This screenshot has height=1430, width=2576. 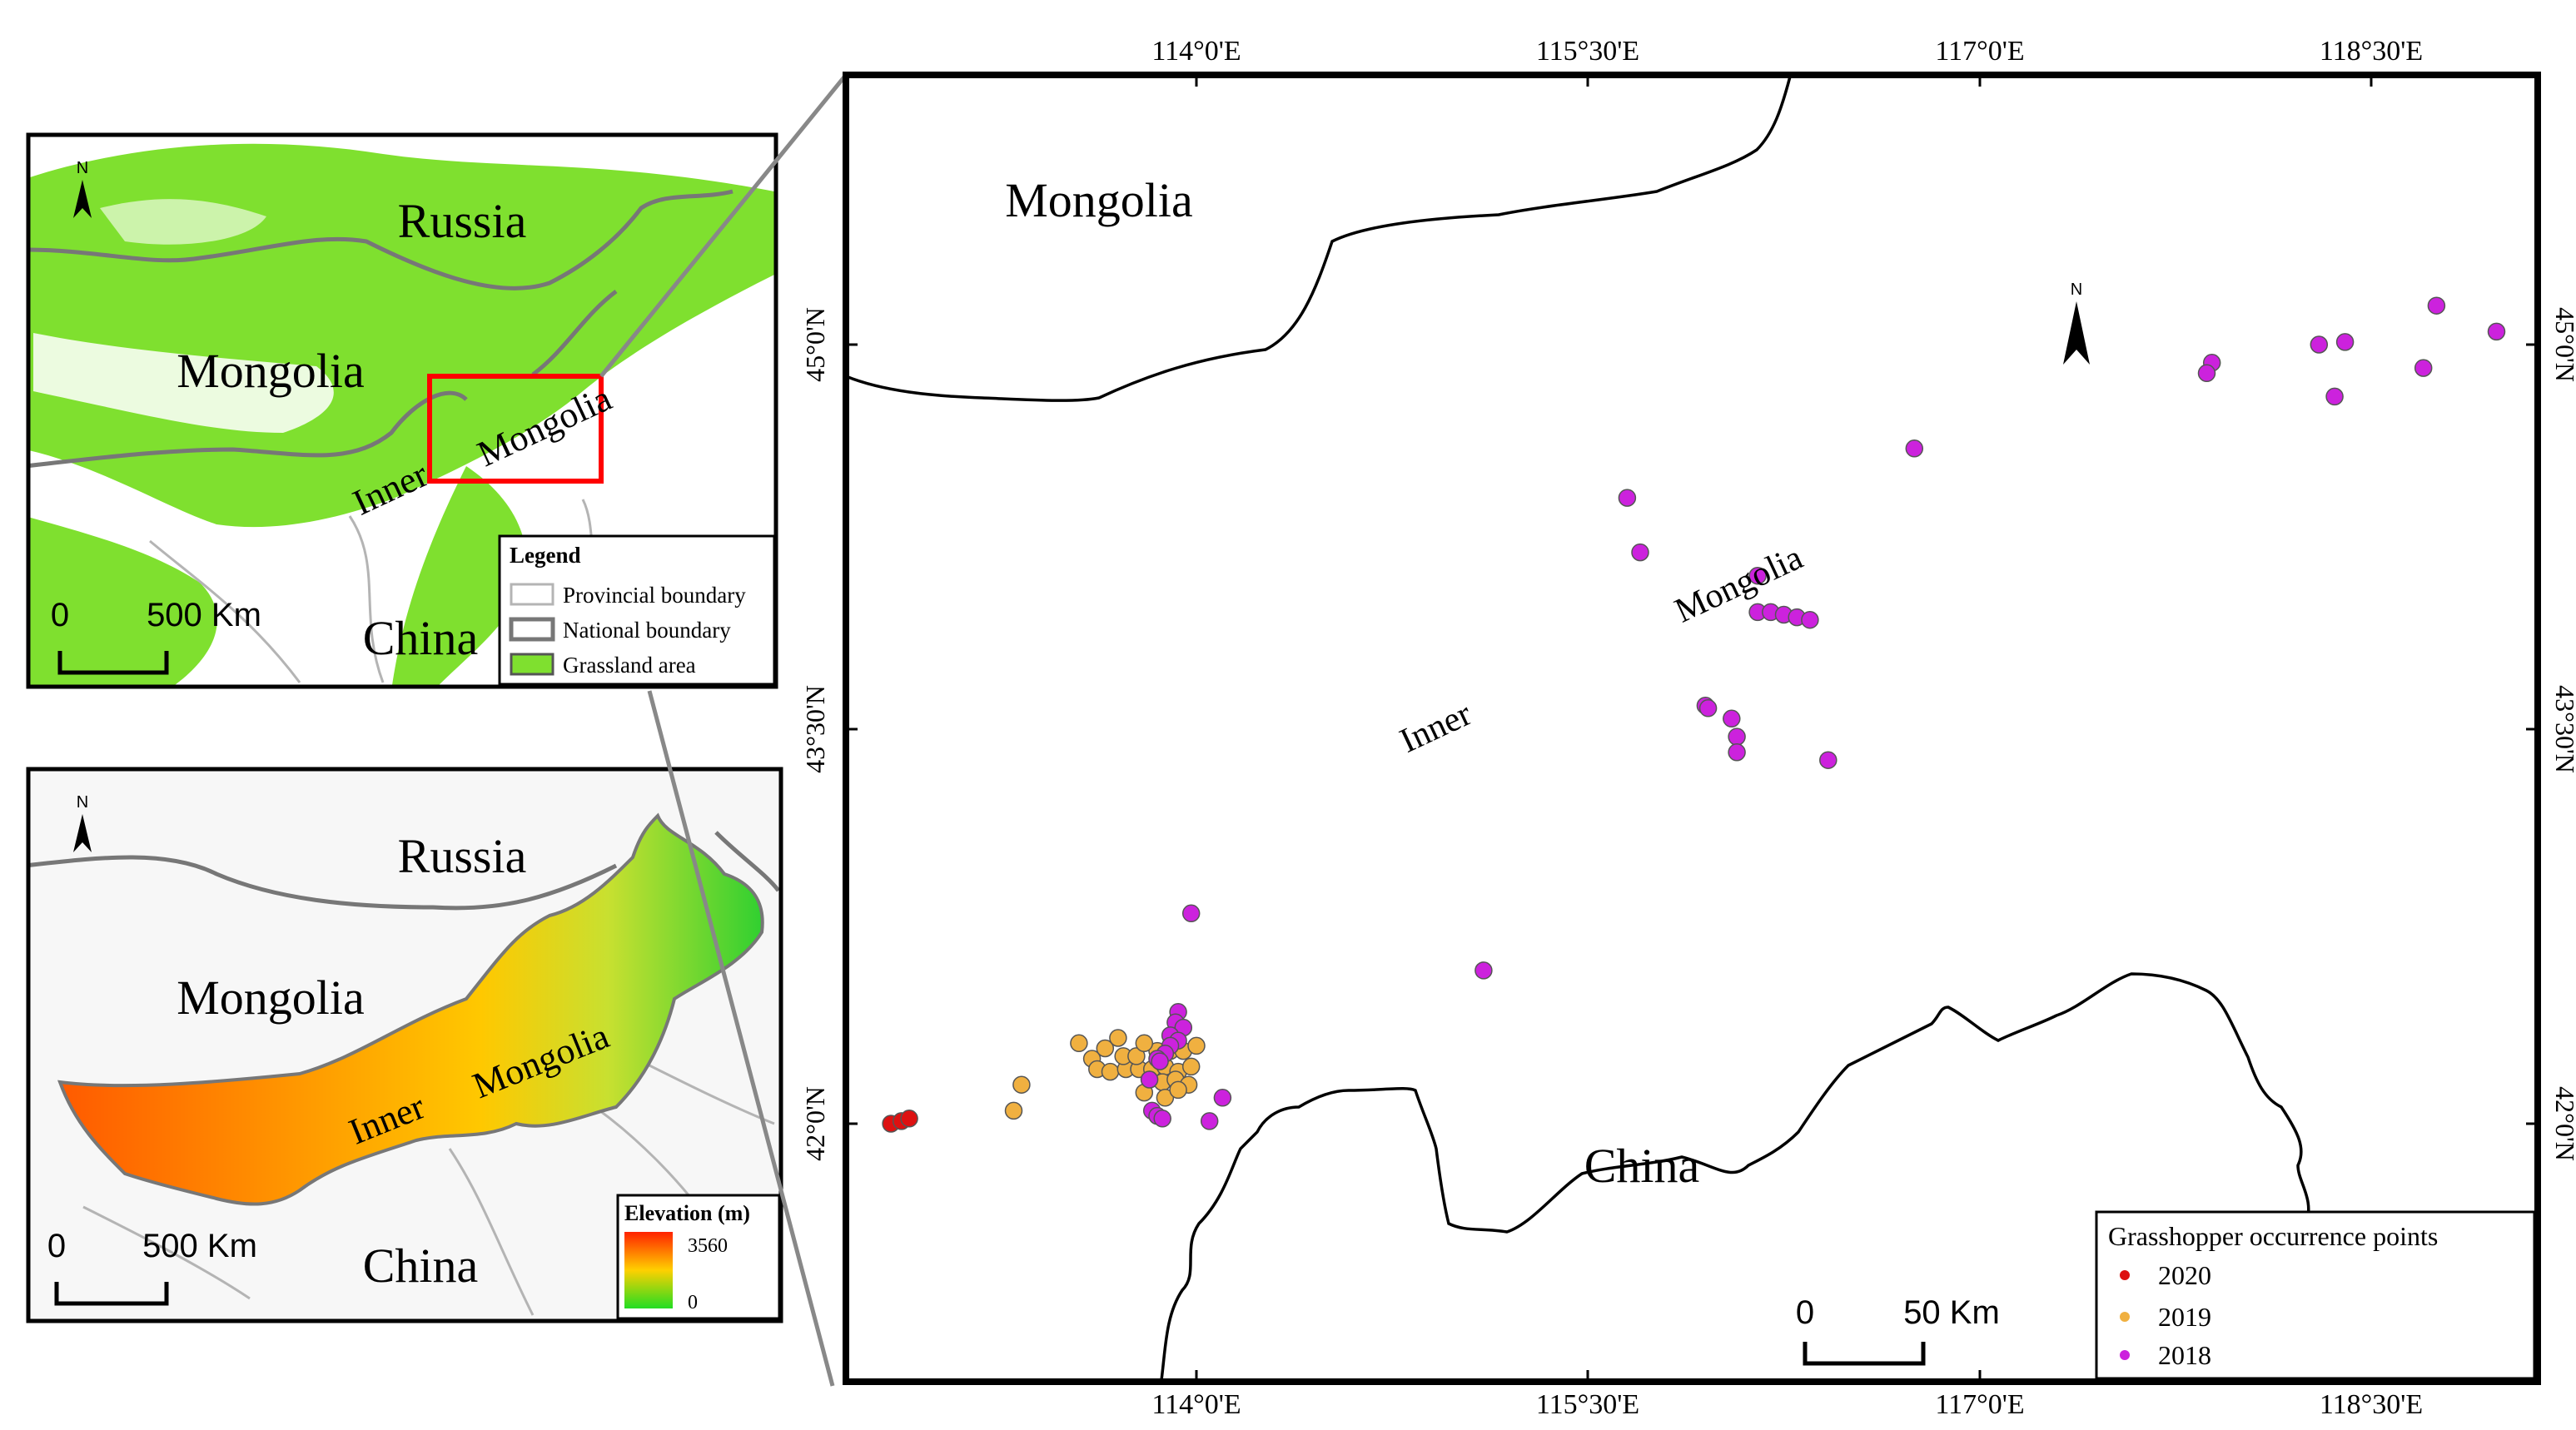 I want to click on tick-label-bottom: 114°0'E, so click(x=1196, y=1404).